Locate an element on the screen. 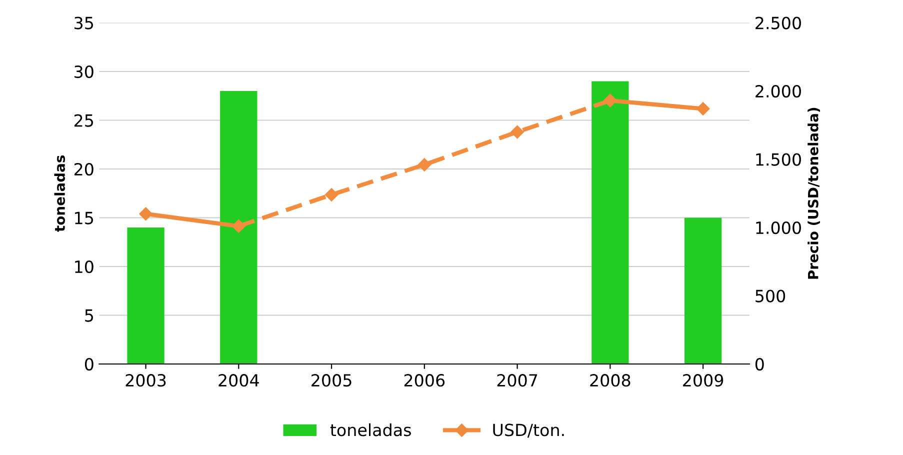 The image size is (903, 455). y2-tick-label: 2.500 is located at coordinates (778, 23).